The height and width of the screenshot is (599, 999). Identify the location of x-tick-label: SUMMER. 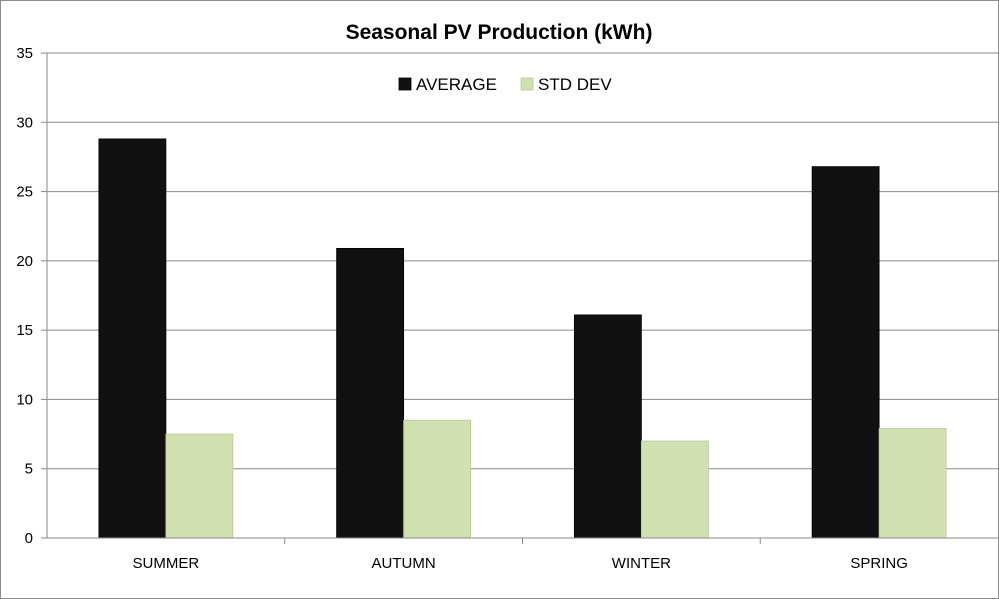
(166, 563).